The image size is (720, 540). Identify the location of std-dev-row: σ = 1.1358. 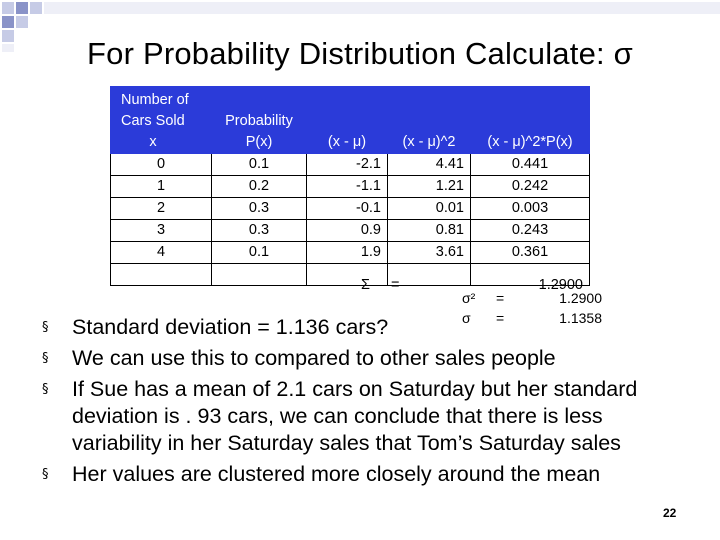
(532, 320).